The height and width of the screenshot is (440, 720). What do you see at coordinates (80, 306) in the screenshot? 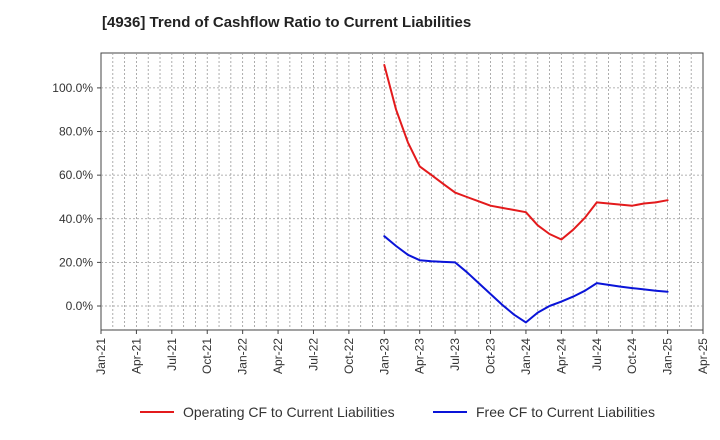
I see `y-tick-label: 0.0%` at bounding box center [80, 306].